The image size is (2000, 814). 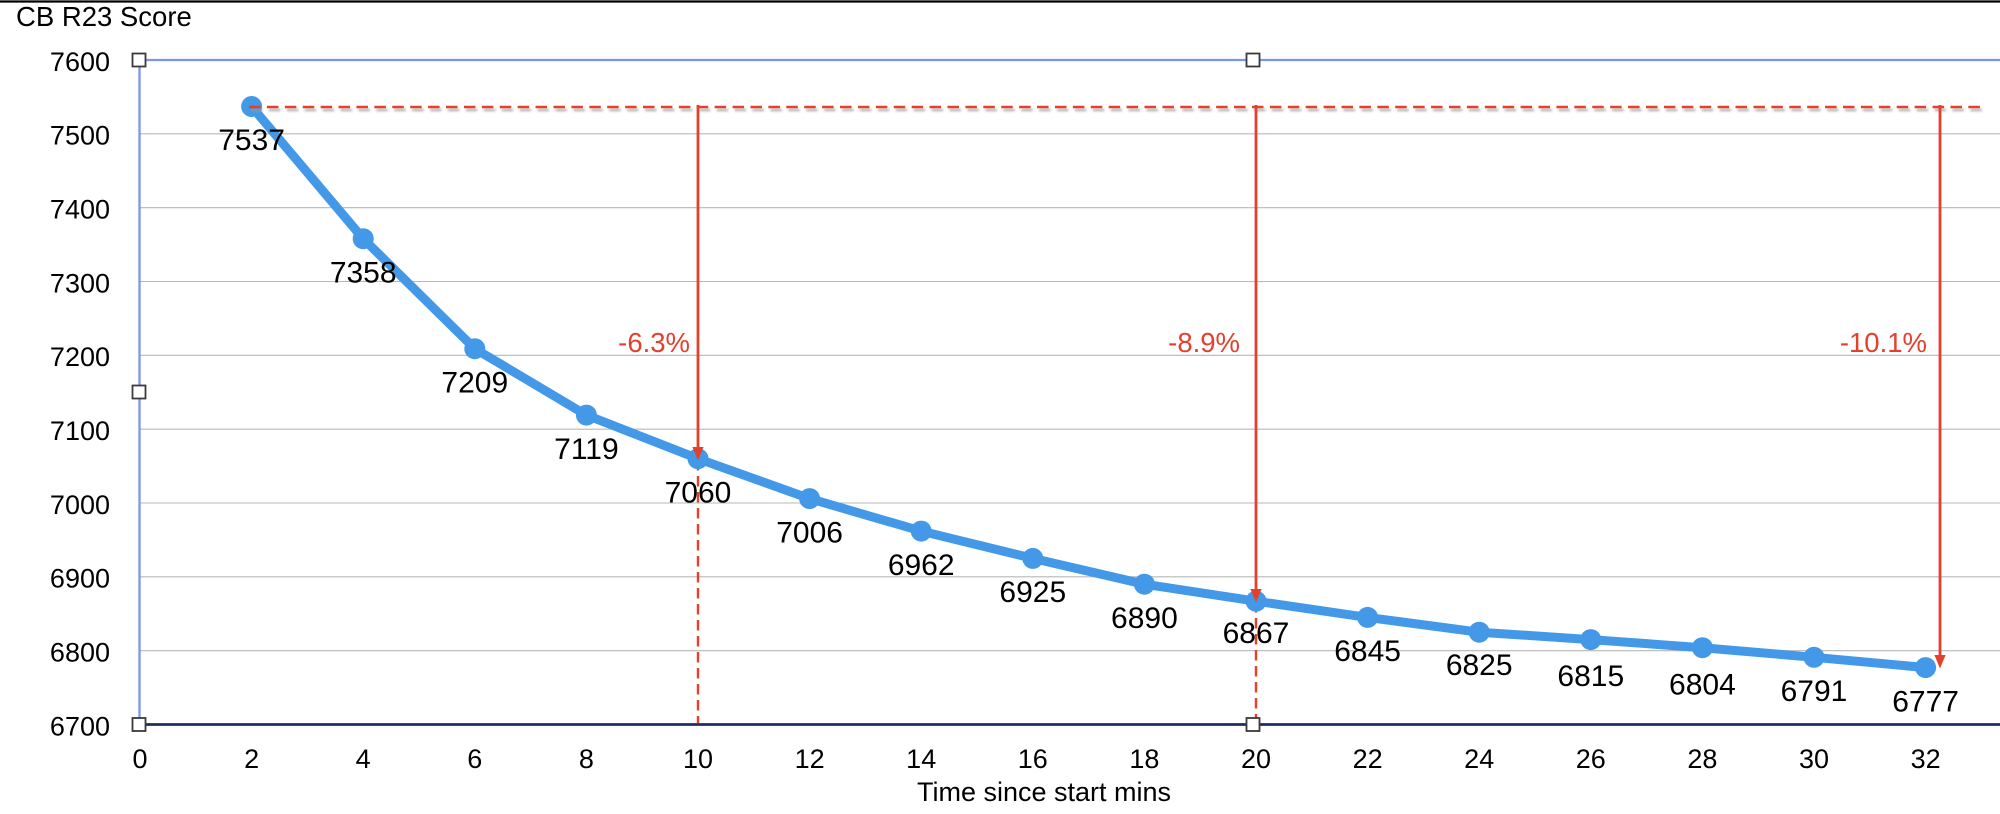 What do you see at coordinates (80, 210) in the screenshot?
I see `svg-text: 7400` at bounding box center [80, 210].